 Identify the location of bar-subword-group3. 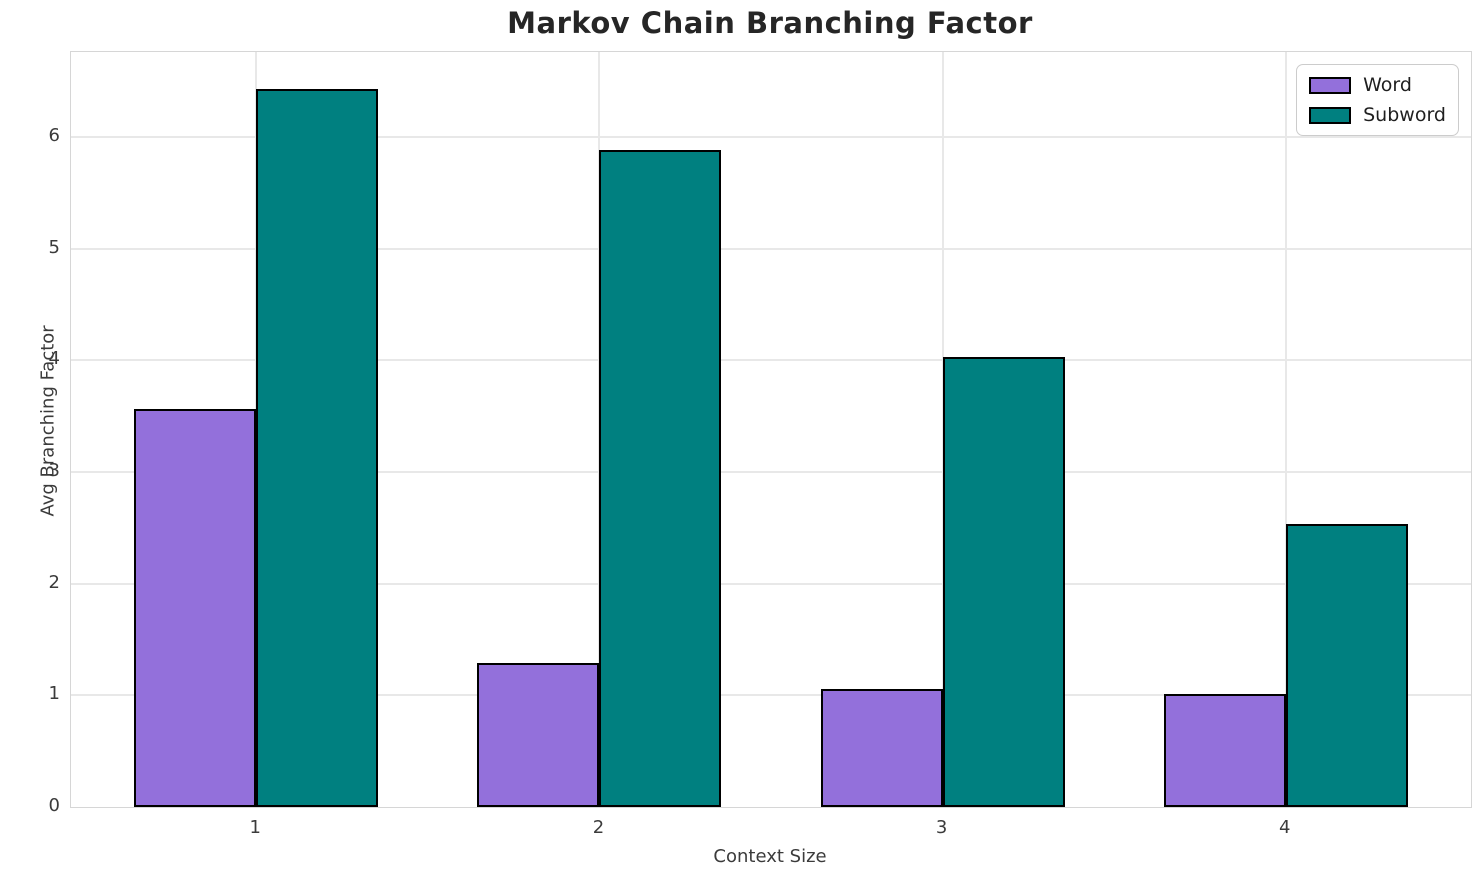
(1003, 581).